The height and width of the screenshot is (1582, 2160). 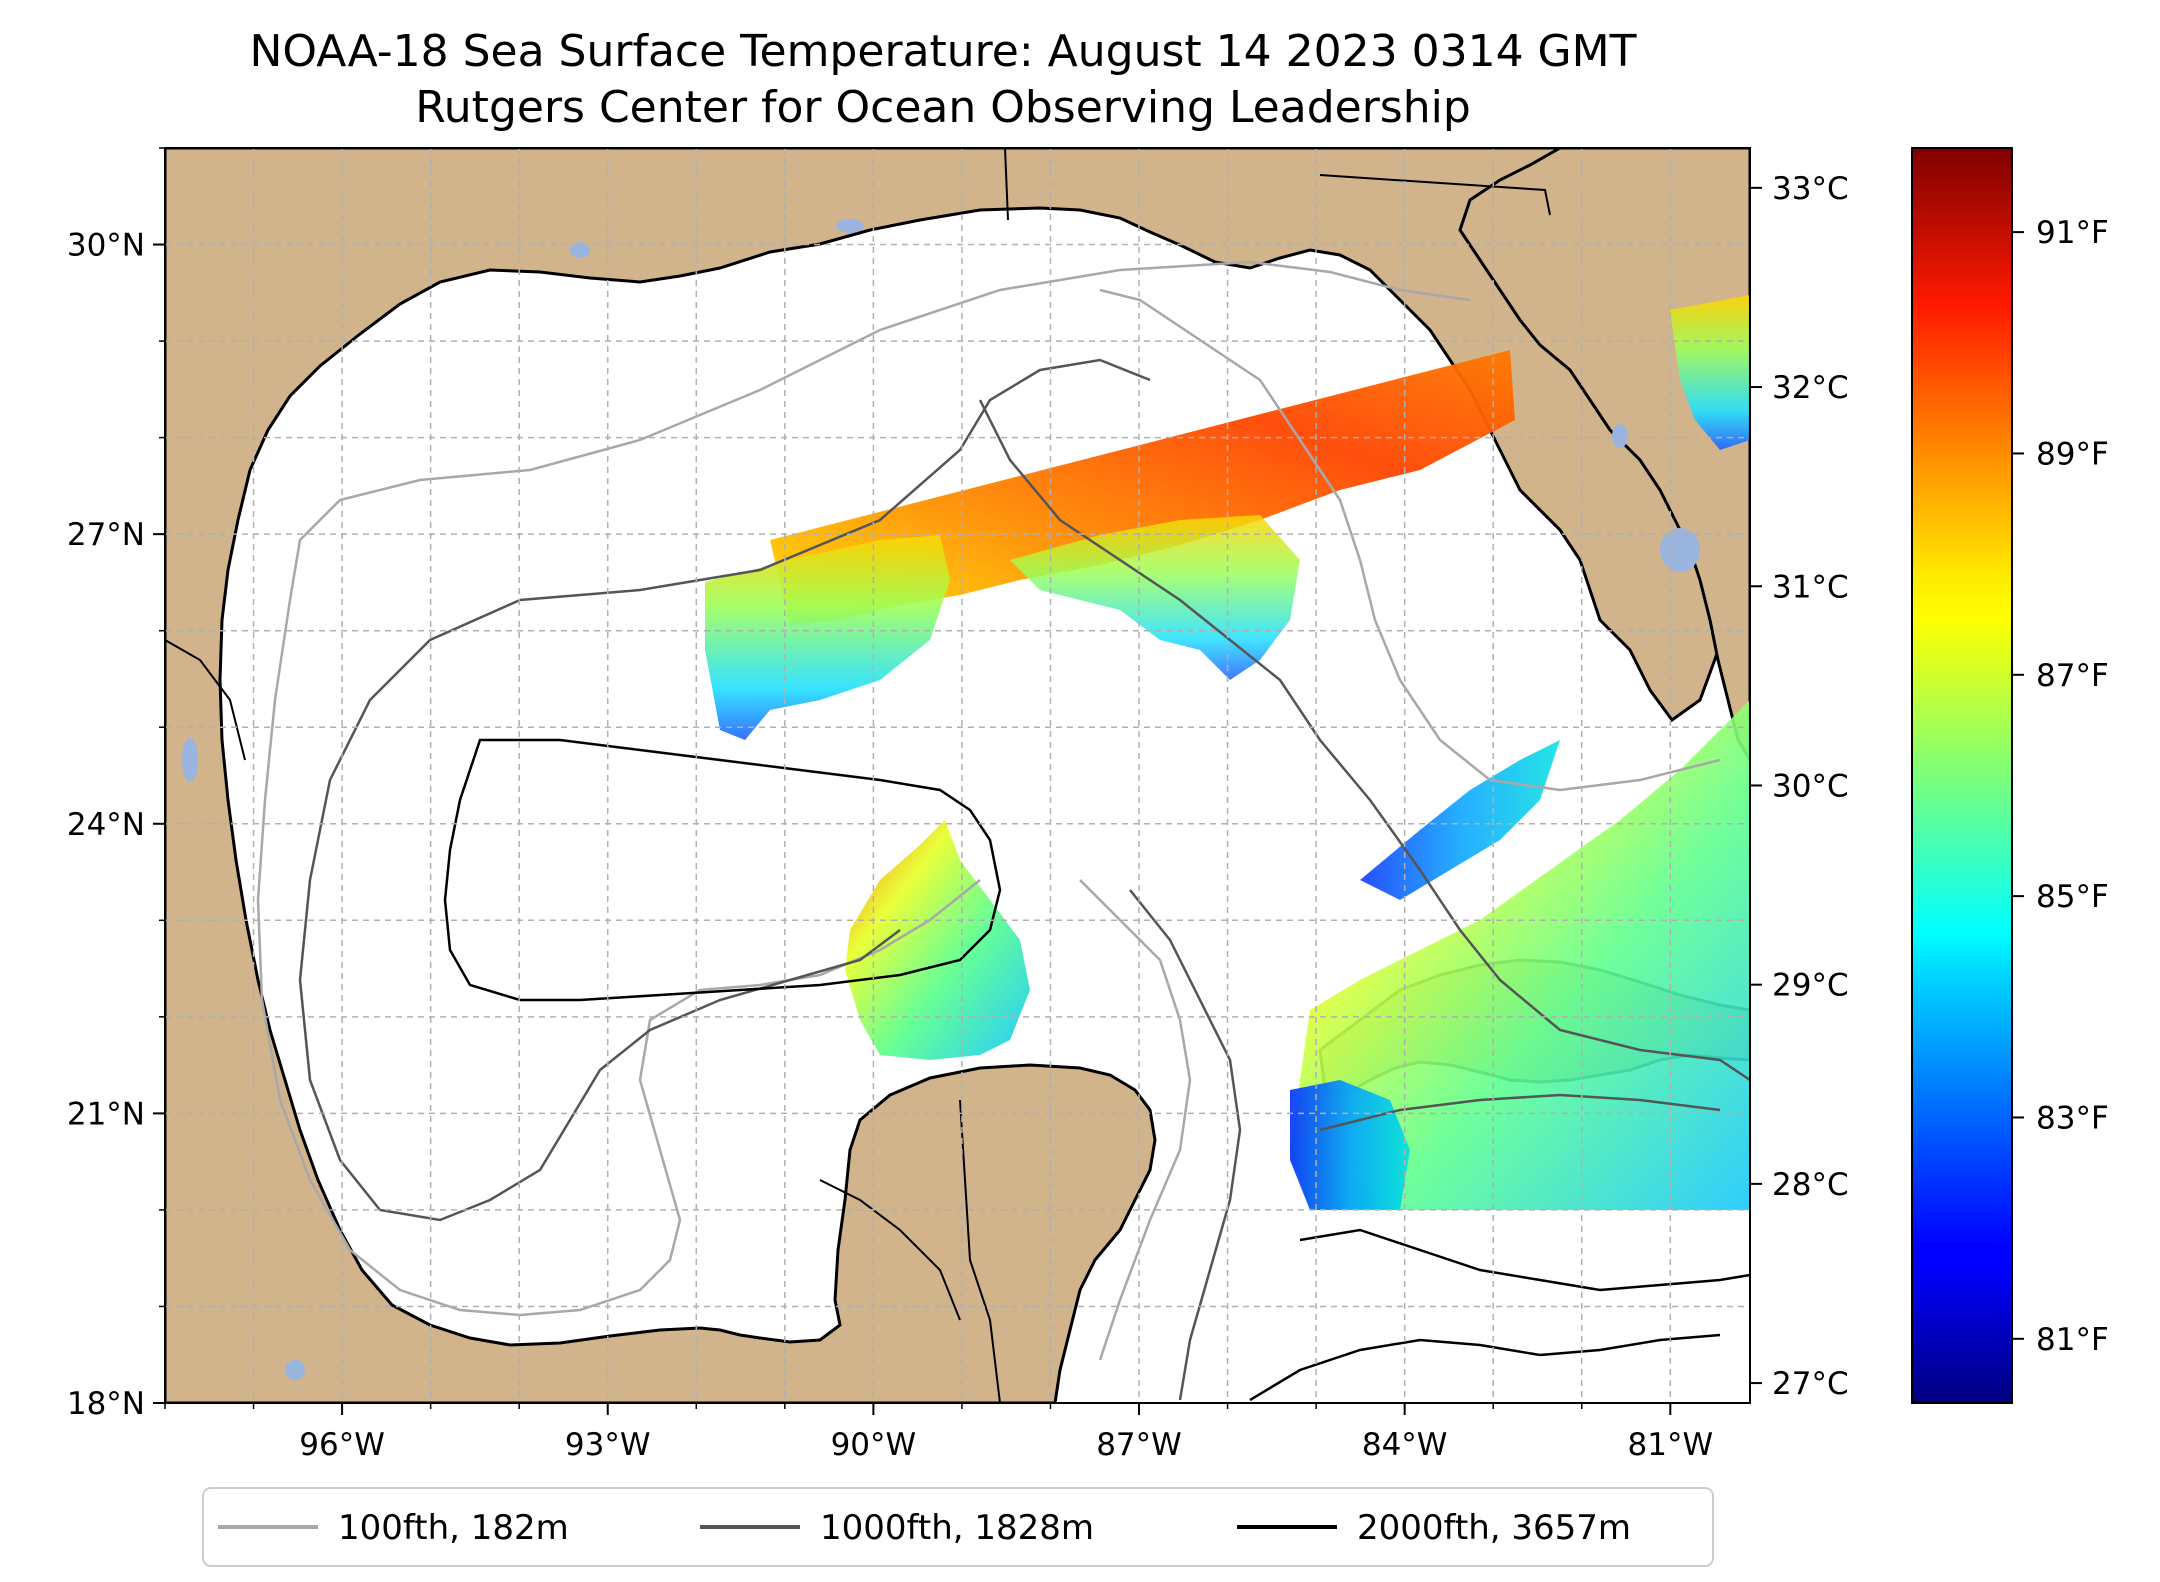 What do you see at coordinates (106, 825) in the screenshot?
I see `lat-tick-label: 24°N` at bounding box center [106, 825].